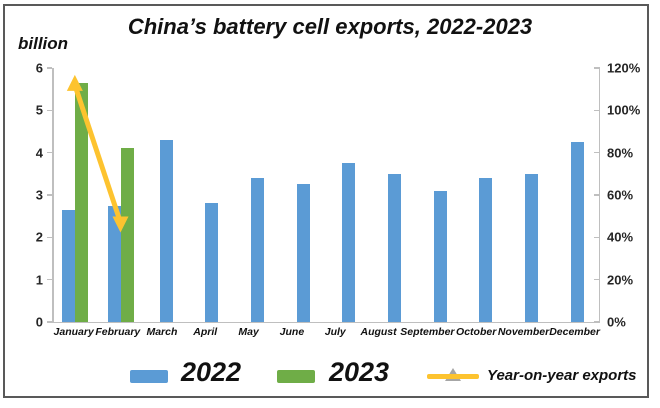 The width and height of the screenshot is (660, 408). Describe the element at coordinates (149, 376) in the screenshot. I see `legend-swatch-2022` at that location.